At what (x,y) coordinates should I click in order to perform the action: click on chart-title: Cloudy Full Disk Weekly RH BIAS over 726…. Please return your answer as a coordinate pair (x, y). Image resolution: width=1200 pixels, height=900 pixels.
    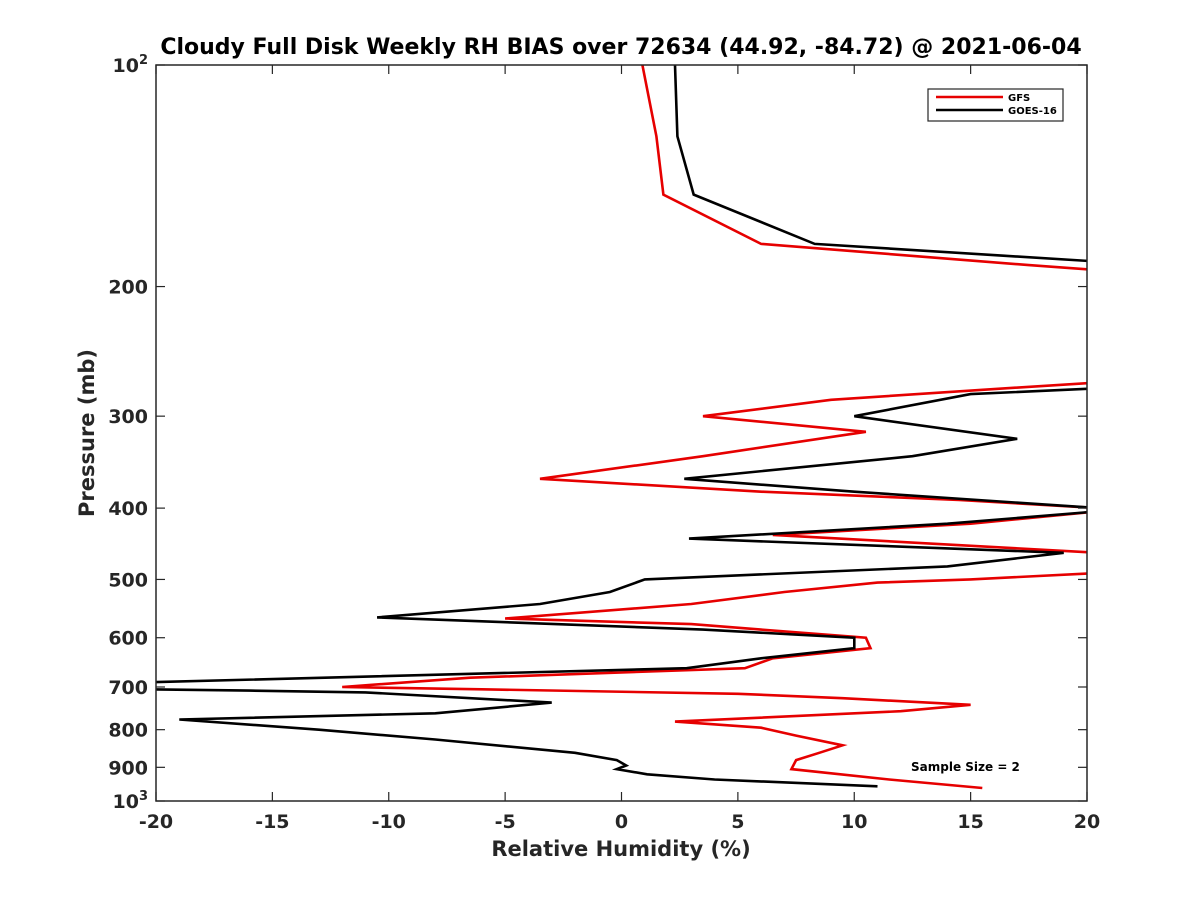
    Looking at the image, I should click on (620, 47).